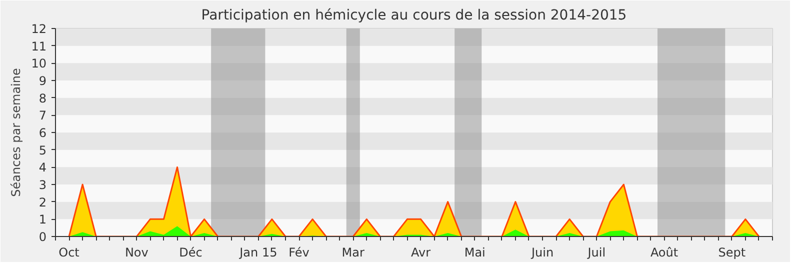  Describe the element at coordinates (42, 98) in the screenshot. I see `y-tick-label: 8` at that location.